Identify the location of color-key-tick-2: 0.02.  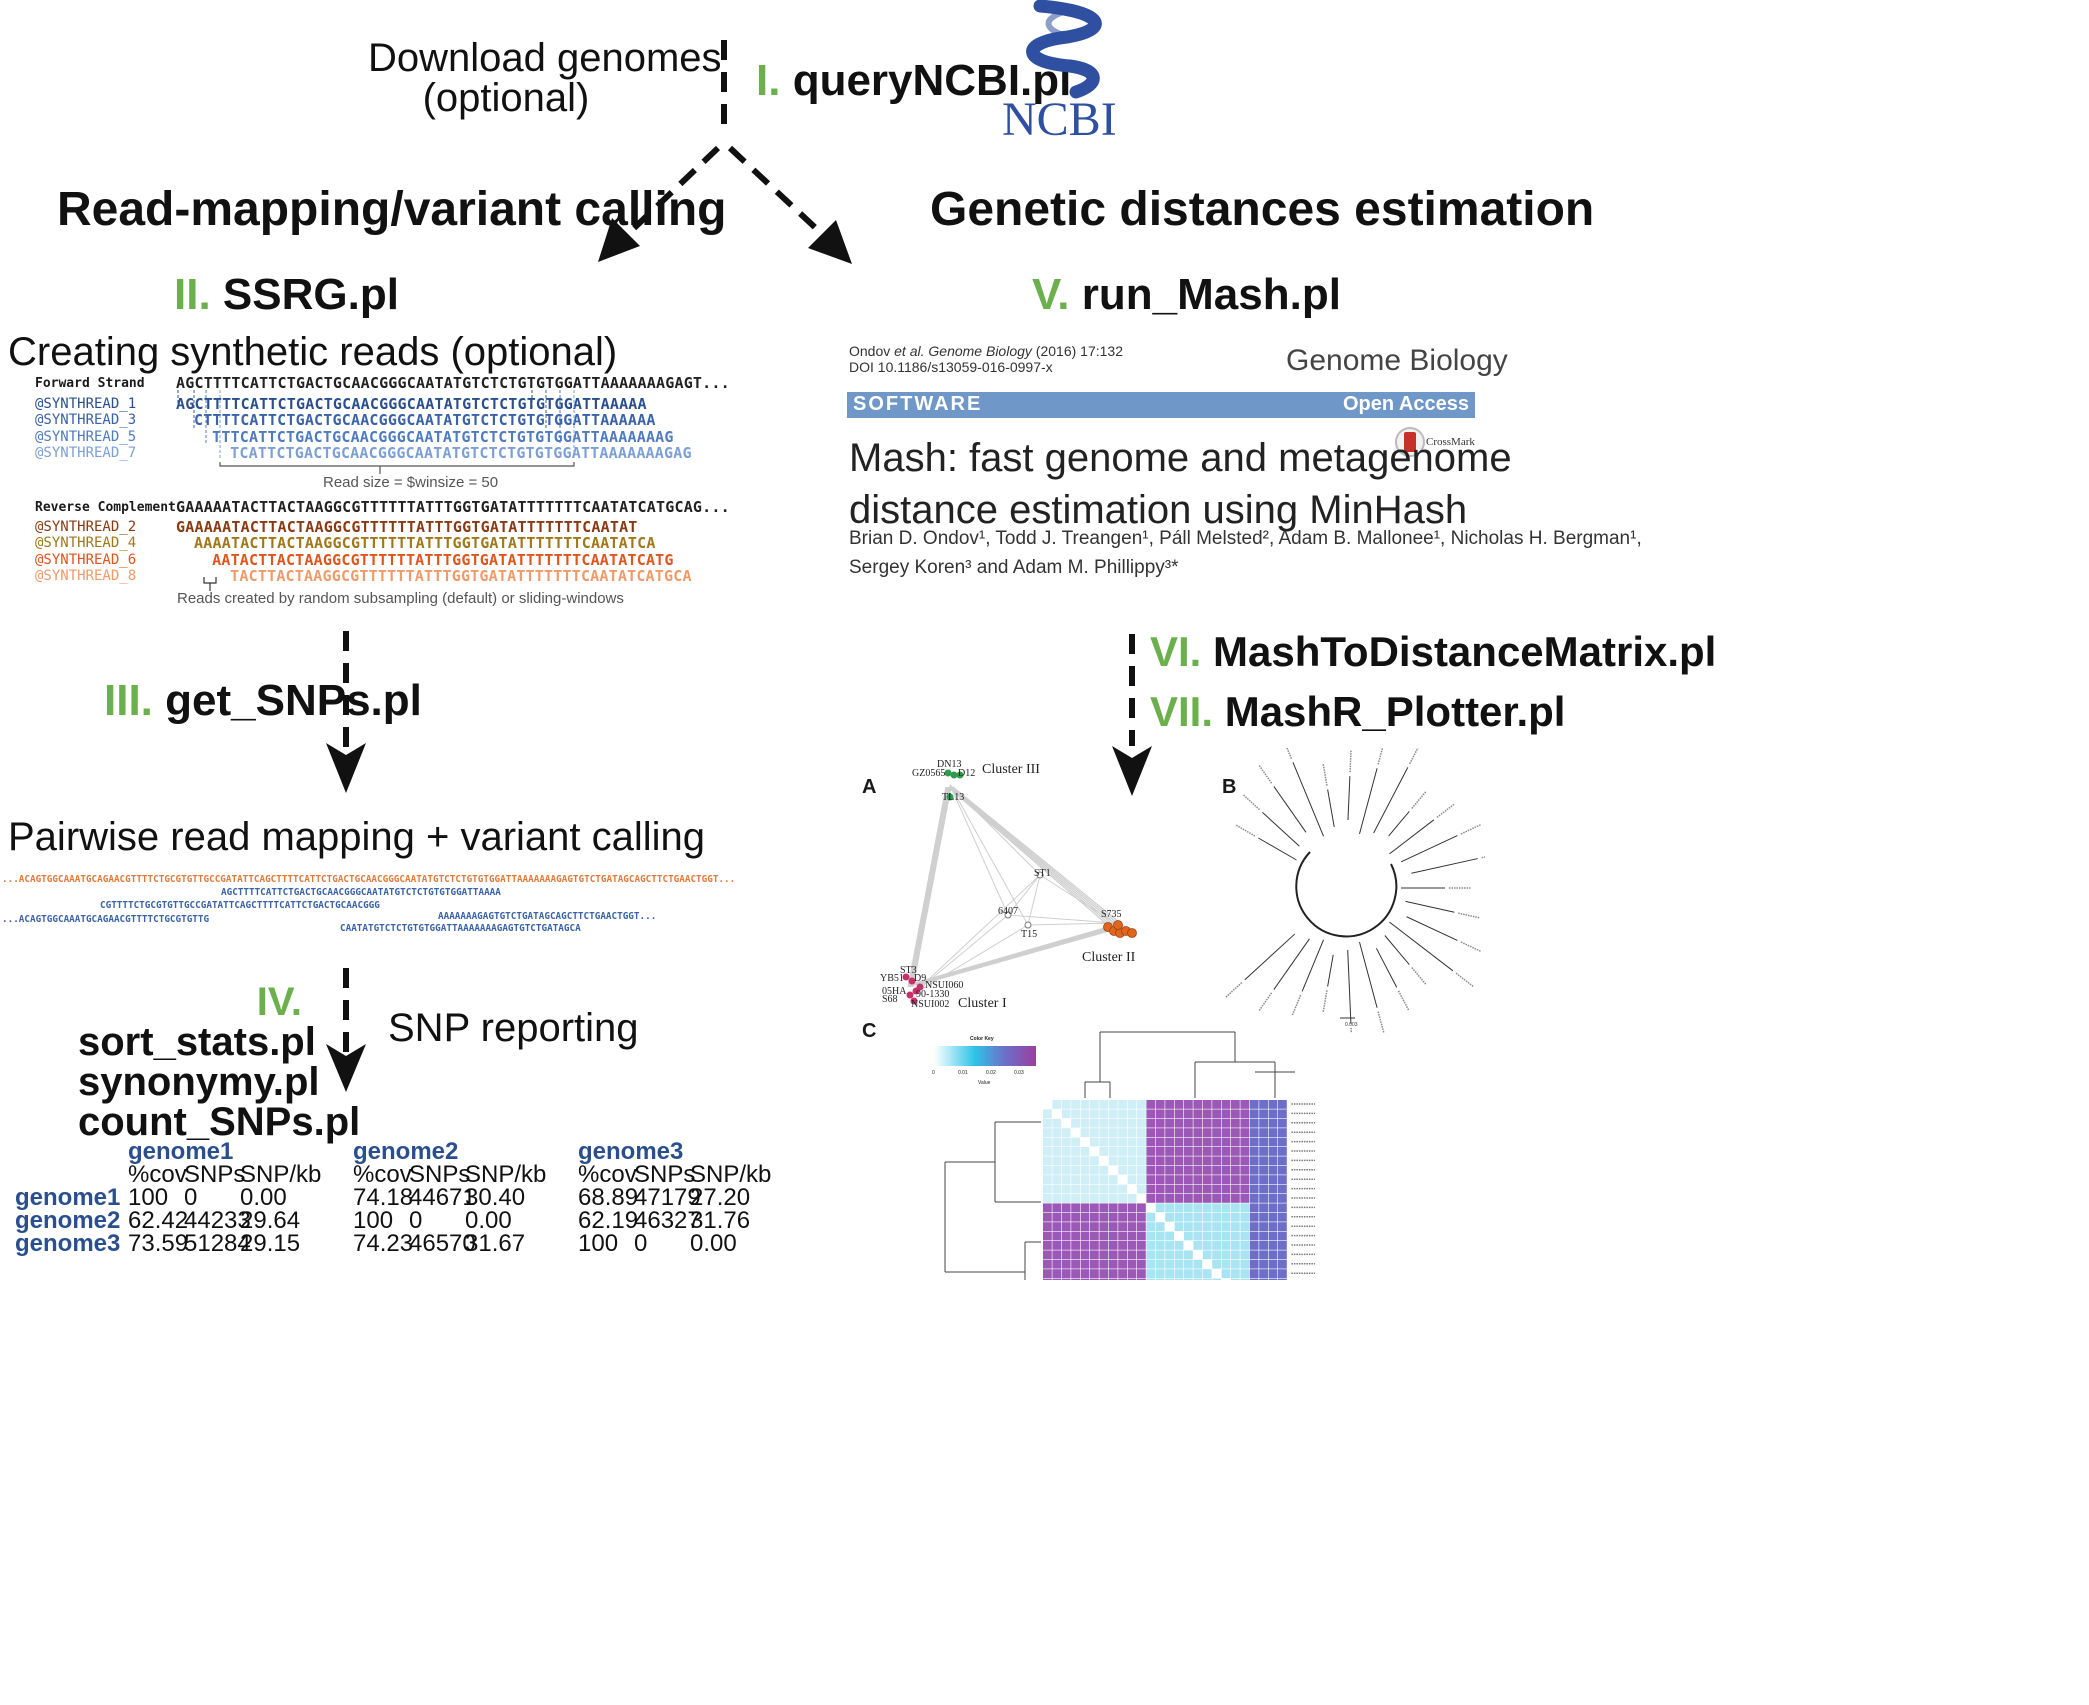
(991, 1073).